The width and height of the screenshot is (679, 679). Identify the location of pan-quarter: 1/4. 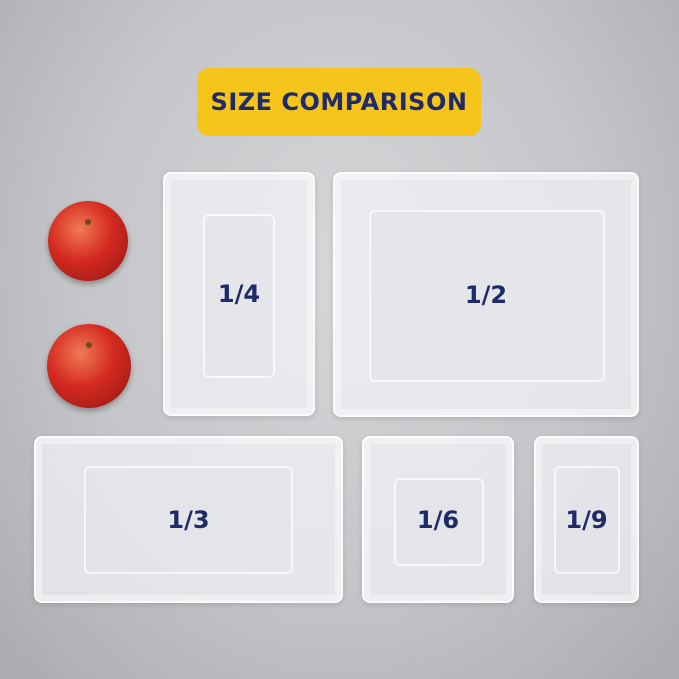
(239, 294).